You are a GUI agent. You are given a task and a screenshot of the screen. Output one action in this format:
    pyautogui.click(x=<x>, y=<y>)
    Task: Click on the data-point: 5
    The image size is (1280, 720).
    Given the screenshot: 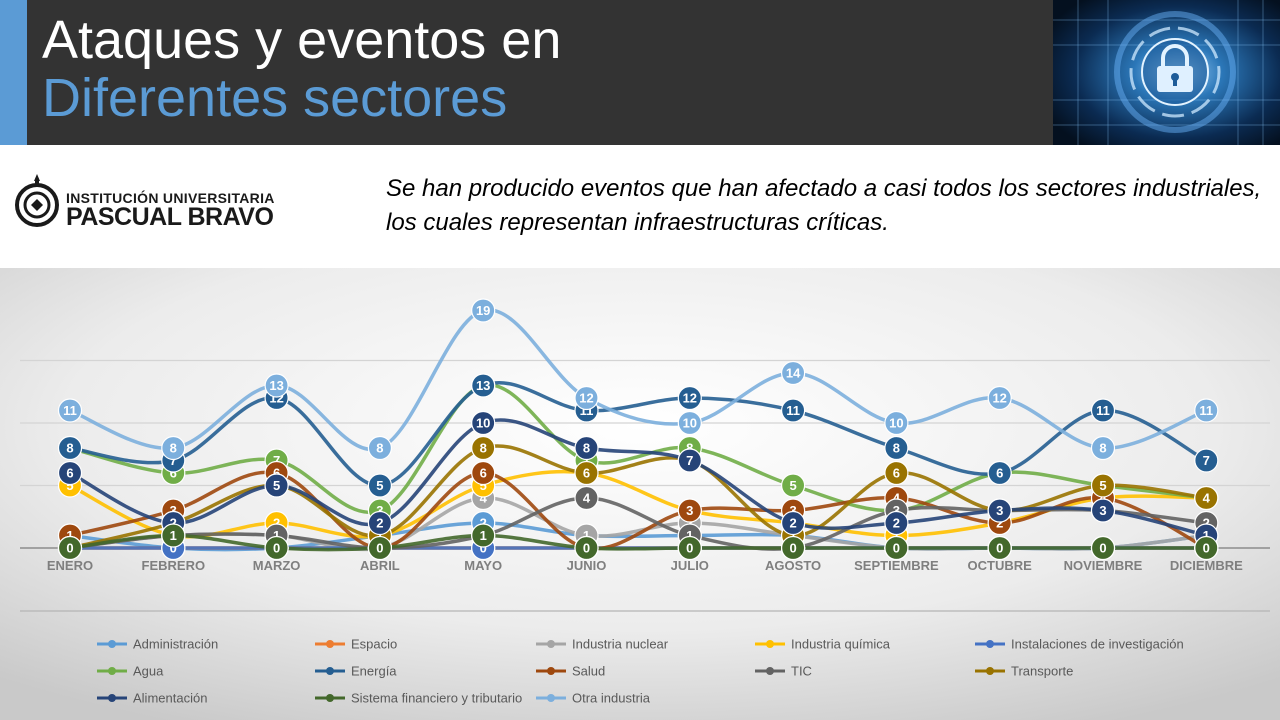 What is the action you would take?
    pyautogui.click(x=379, y=485)
    